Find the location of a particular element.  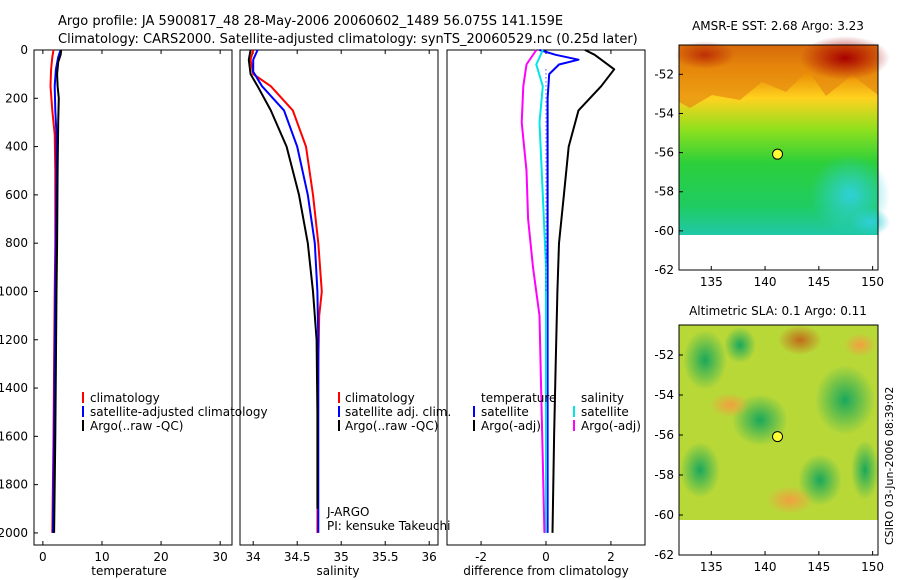

difference-plot: -2 0 2 is located at coordinates (545, 306).